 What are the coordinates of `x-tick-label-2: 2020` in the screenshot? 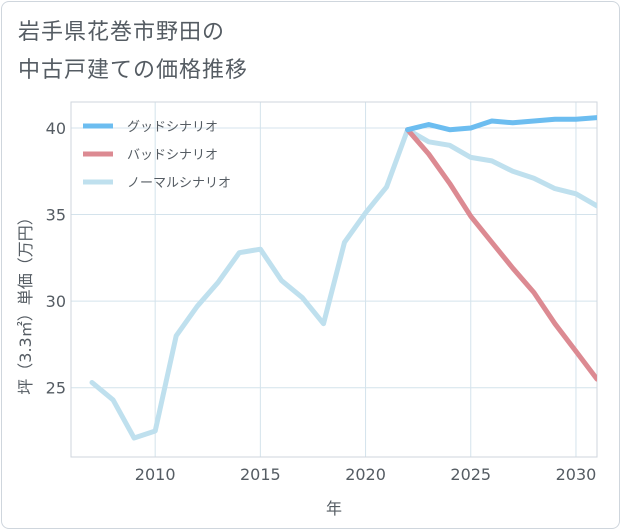 It's located at (365, 474).